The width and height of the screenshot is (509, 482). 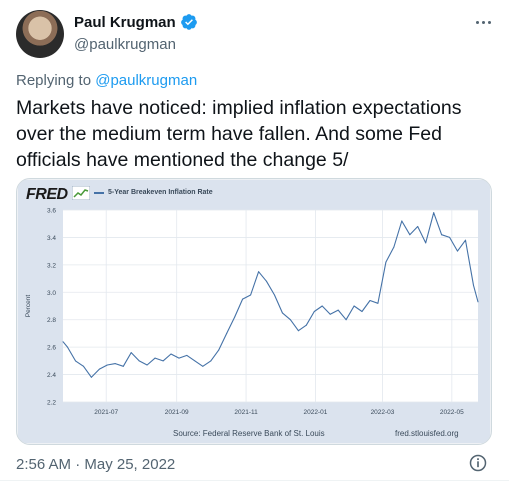 What do you see at coordinates (51, 265) in the screenshot?
I see `y-tick-label: 3.2` at bounding box center [51, 265].